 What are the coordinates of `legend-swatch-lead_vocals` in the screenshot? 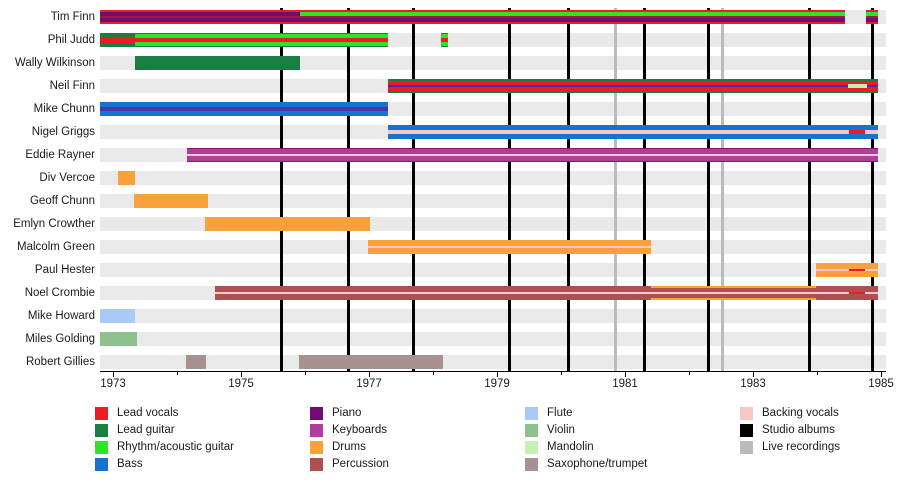 It's located at (101, 413).